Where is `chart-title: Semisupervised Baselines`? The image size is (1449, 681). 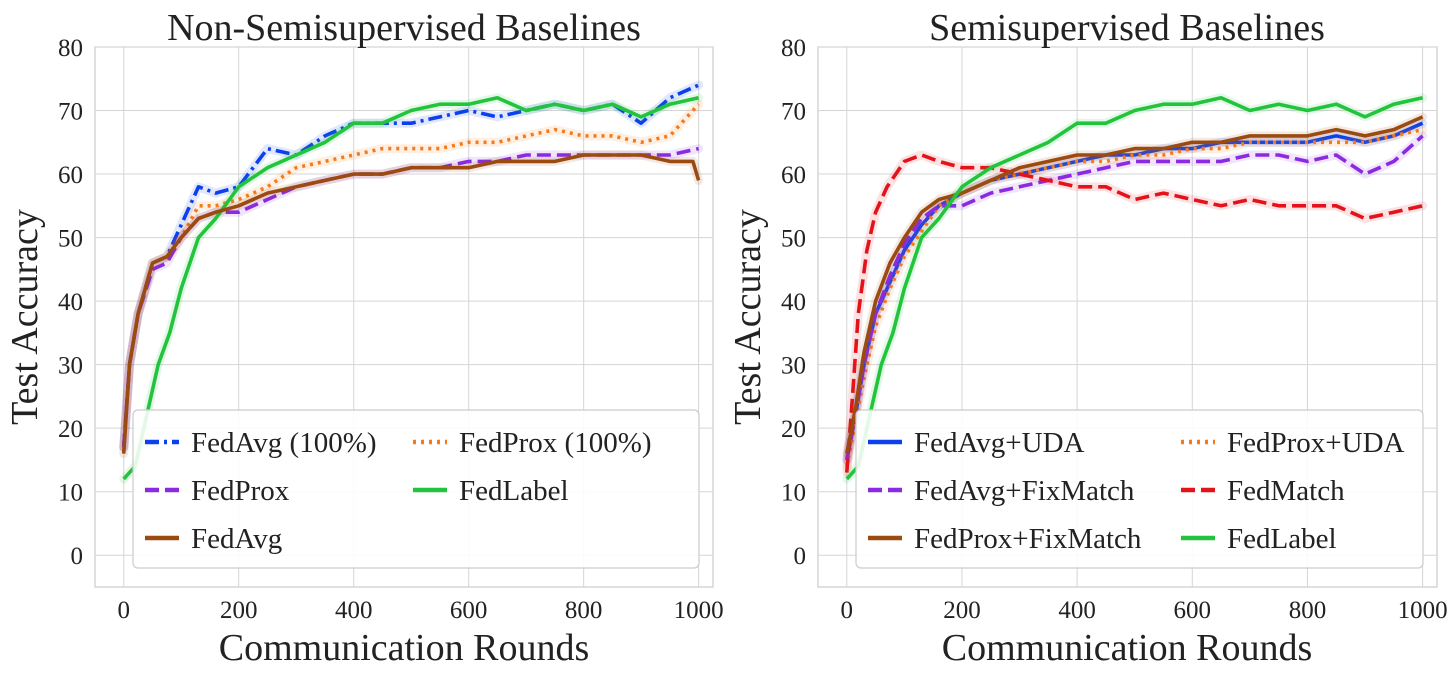
chart-title: Semisupervised Baselines is located at coordinates (1127, 28).